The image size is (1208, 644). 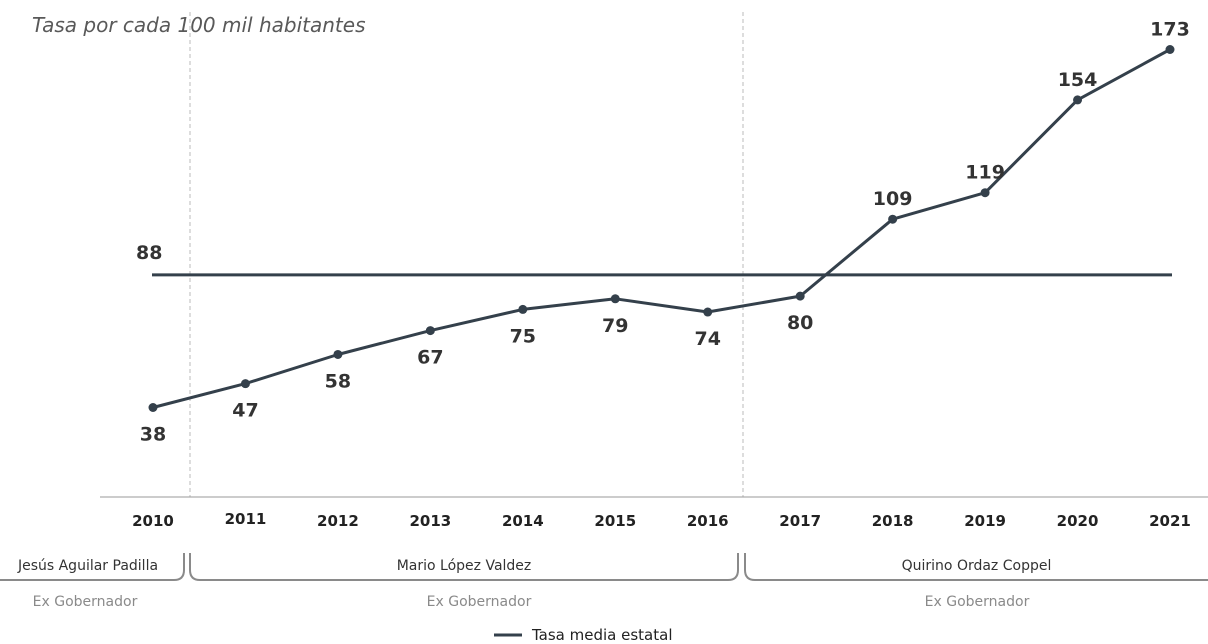 I want to click on data-point-2018, so click(x=893, y=219).